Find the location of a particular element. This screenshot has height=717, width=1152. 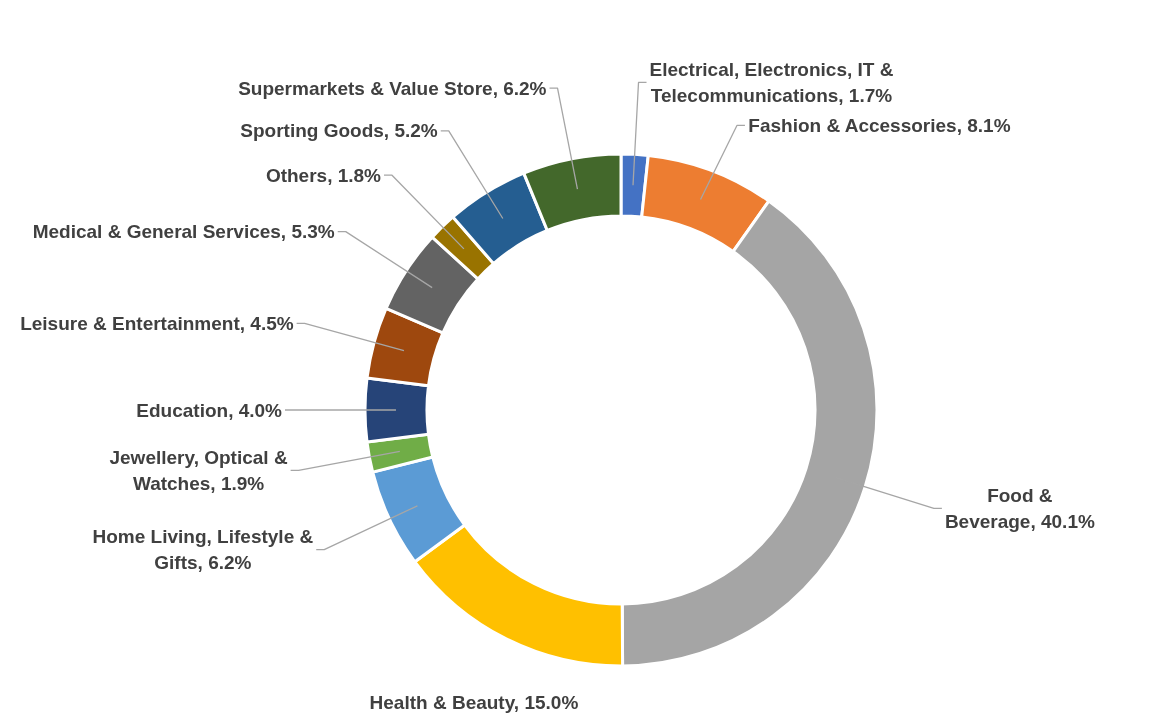

slice-label: Electrical, Electronics, IT & Telecommunications, 1.7% is located at coordinates (771, 82).